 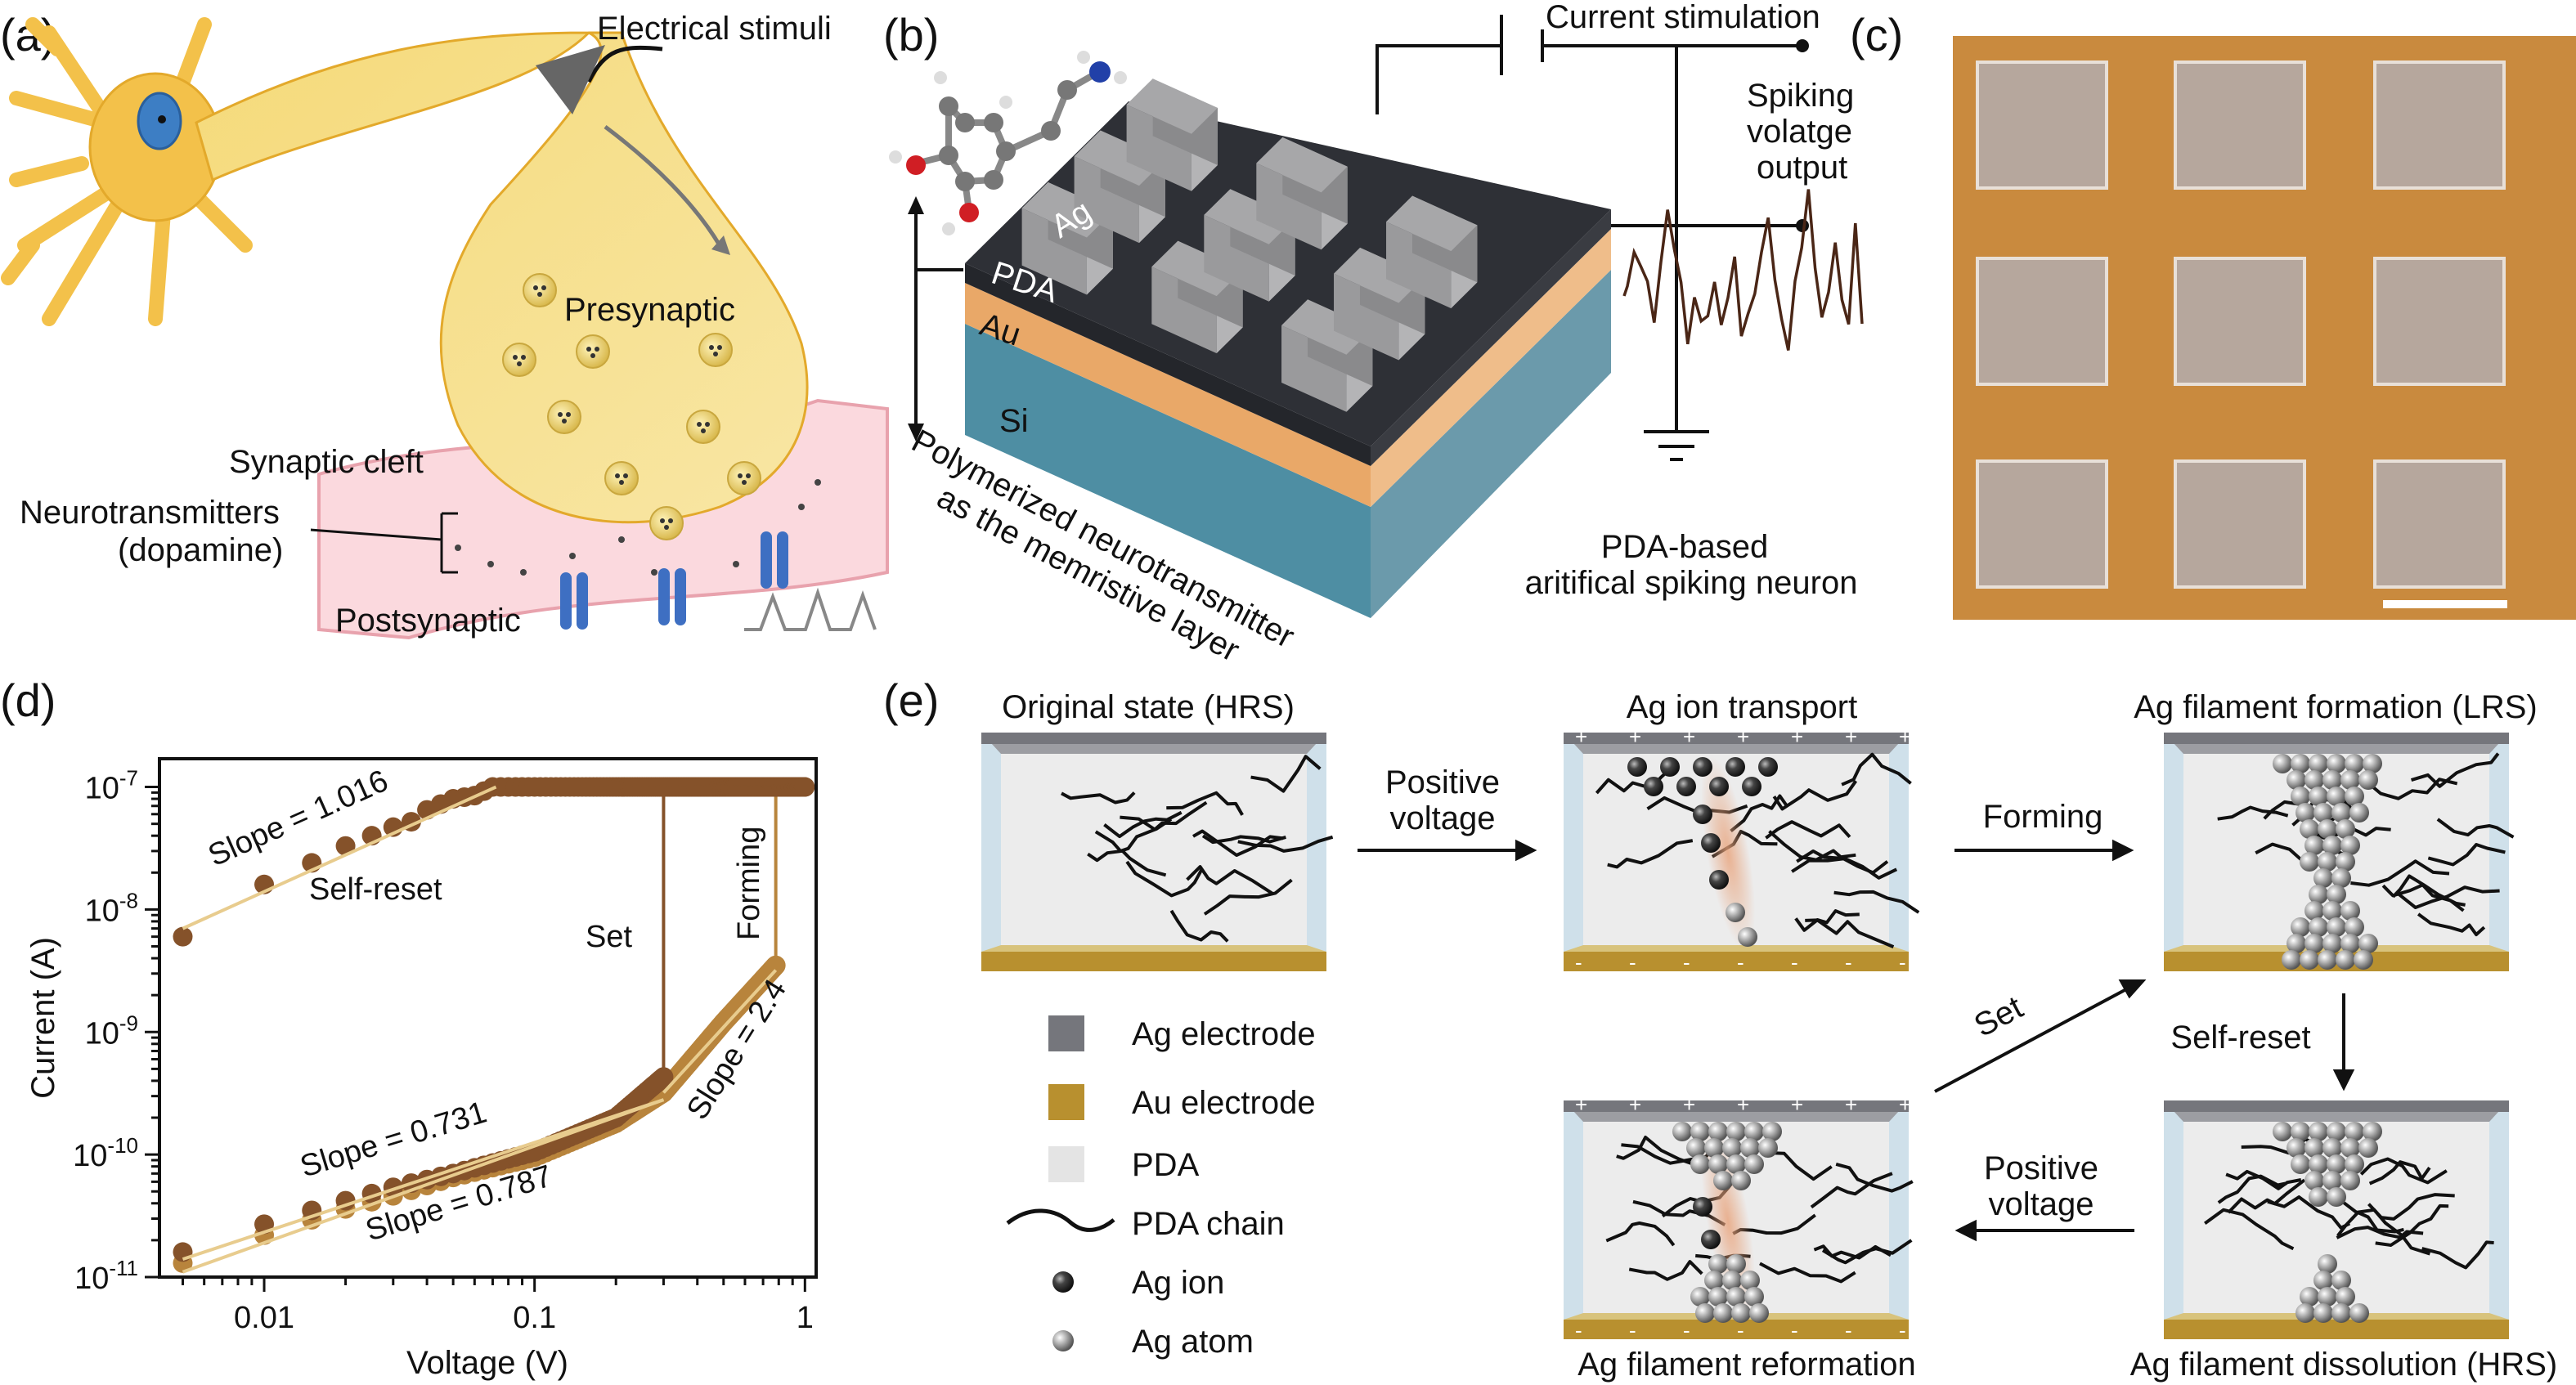 What do you see at coordinates (2041, 1168) in the screenshot?
I see `arrow-label-positive-2: Positive` at bounding box center [2041, 1168].